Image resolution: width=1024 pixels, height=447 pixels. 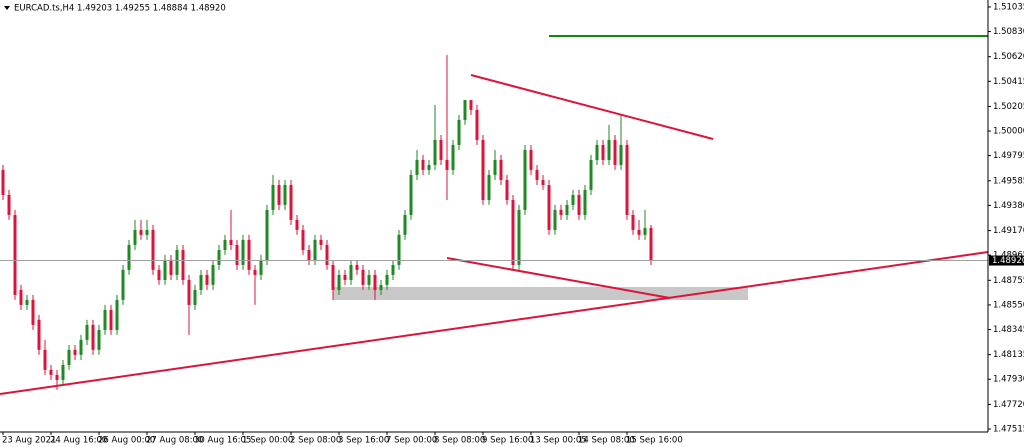 What do you see at coordinates (174, 441) in the screenshot?
I see `x-tick-label: 27 Aug 08:00` at bounding box center [174, 441].